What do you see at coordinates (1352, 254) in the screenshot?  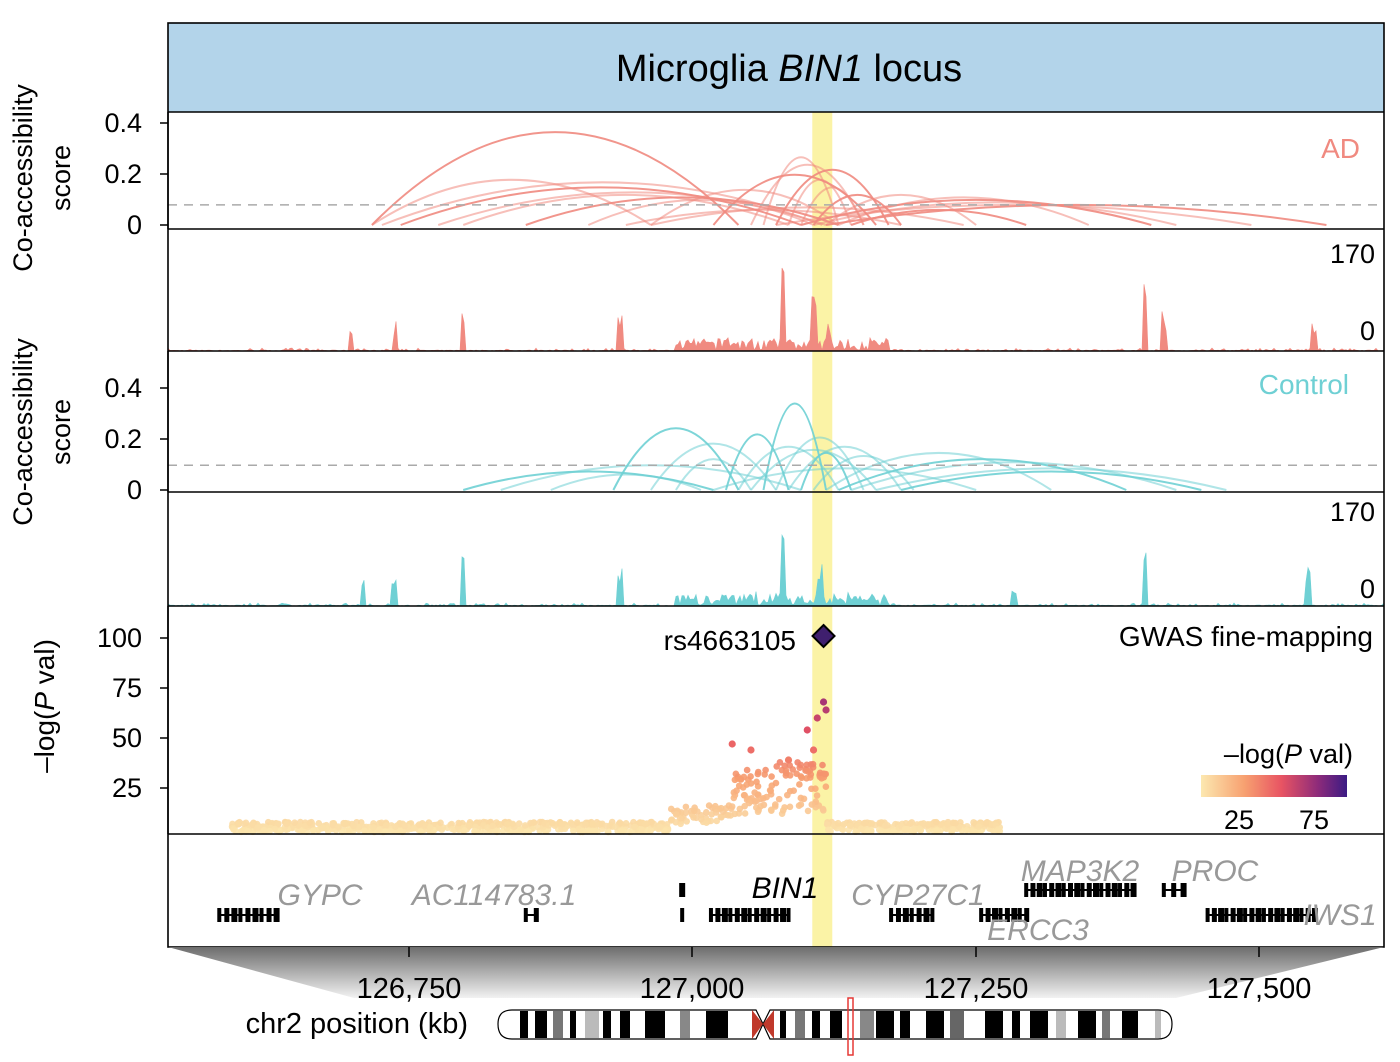 I see `ad-track-max-label: 170` at bounding box center [1352, 254].